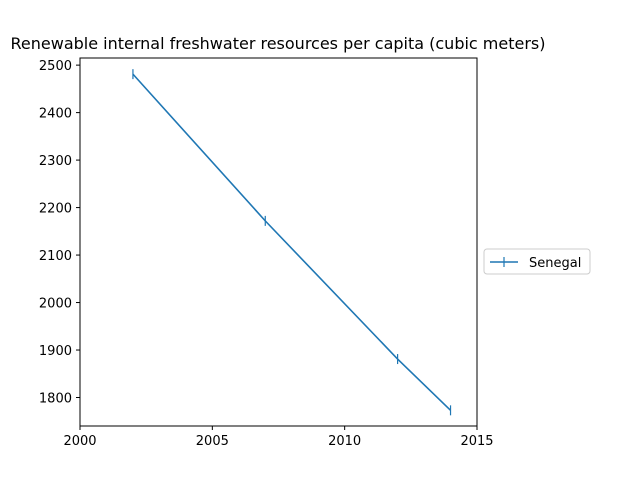 The width and height of the screenshot is (640, 480). I want to click on y-tick-label: 2300, so click(55, 161).